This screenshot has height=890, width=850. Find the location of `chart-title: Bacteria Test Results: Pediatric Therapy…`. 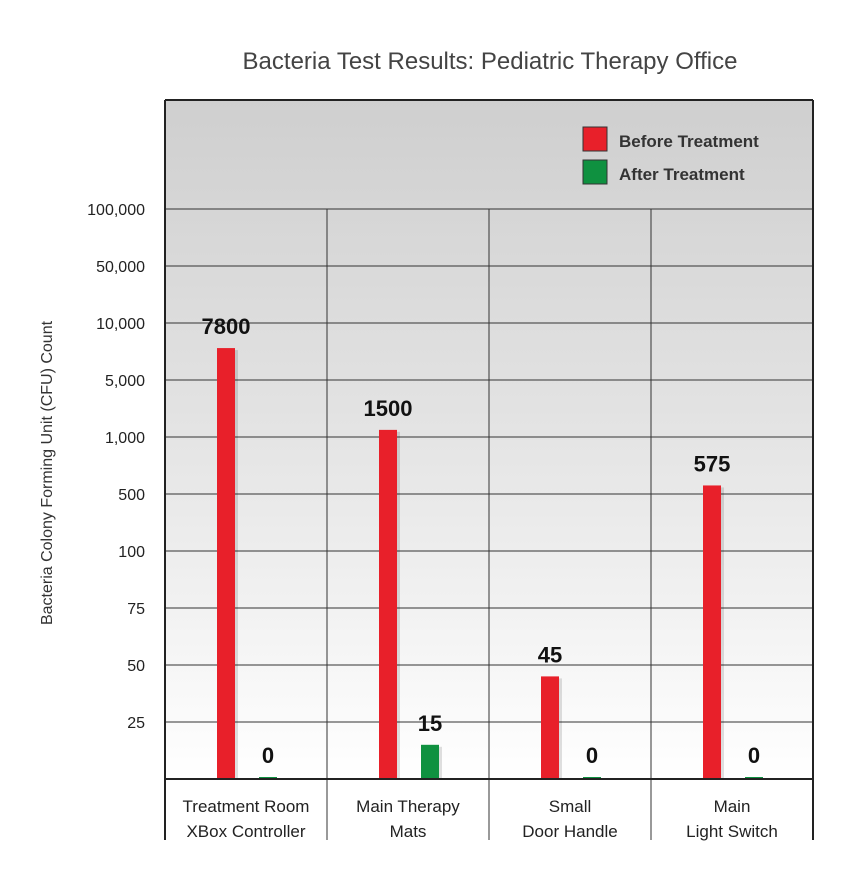

chart-title: Bacteria Test Results: Pediatric Therapy… is located at coordinates (490, 61).